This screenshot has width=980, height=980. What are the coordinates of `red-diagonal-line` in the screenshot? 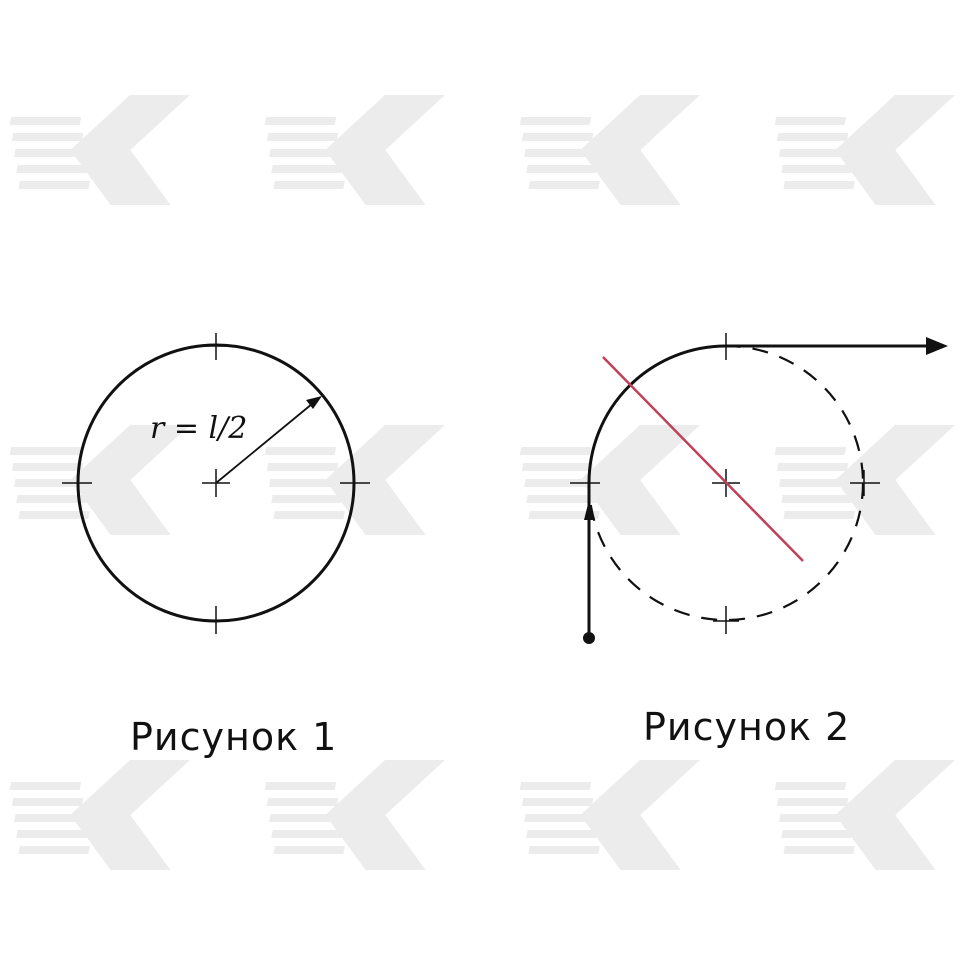 It's located at (703, 459).